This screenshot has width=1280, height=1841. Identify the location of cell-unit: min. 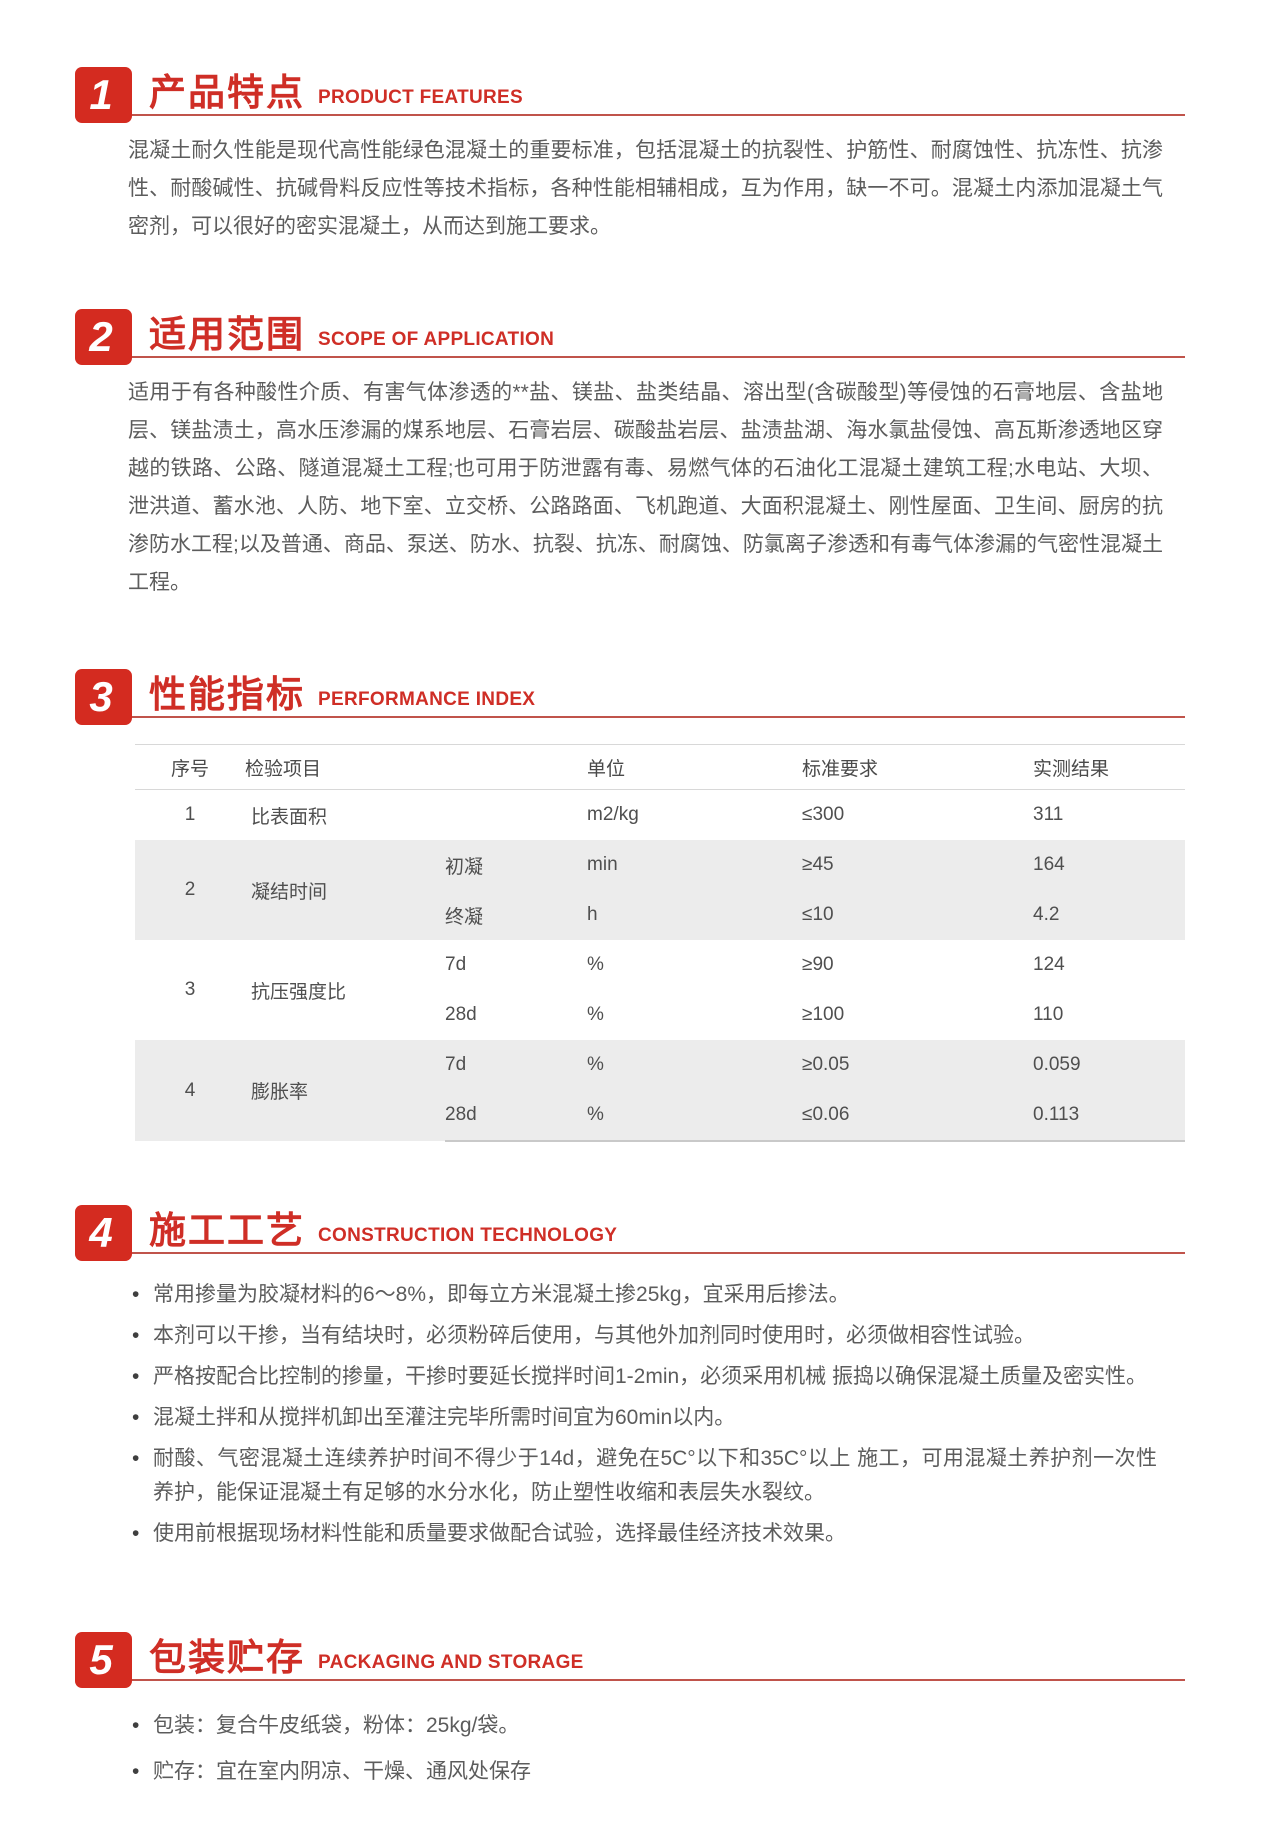
(695, 865).